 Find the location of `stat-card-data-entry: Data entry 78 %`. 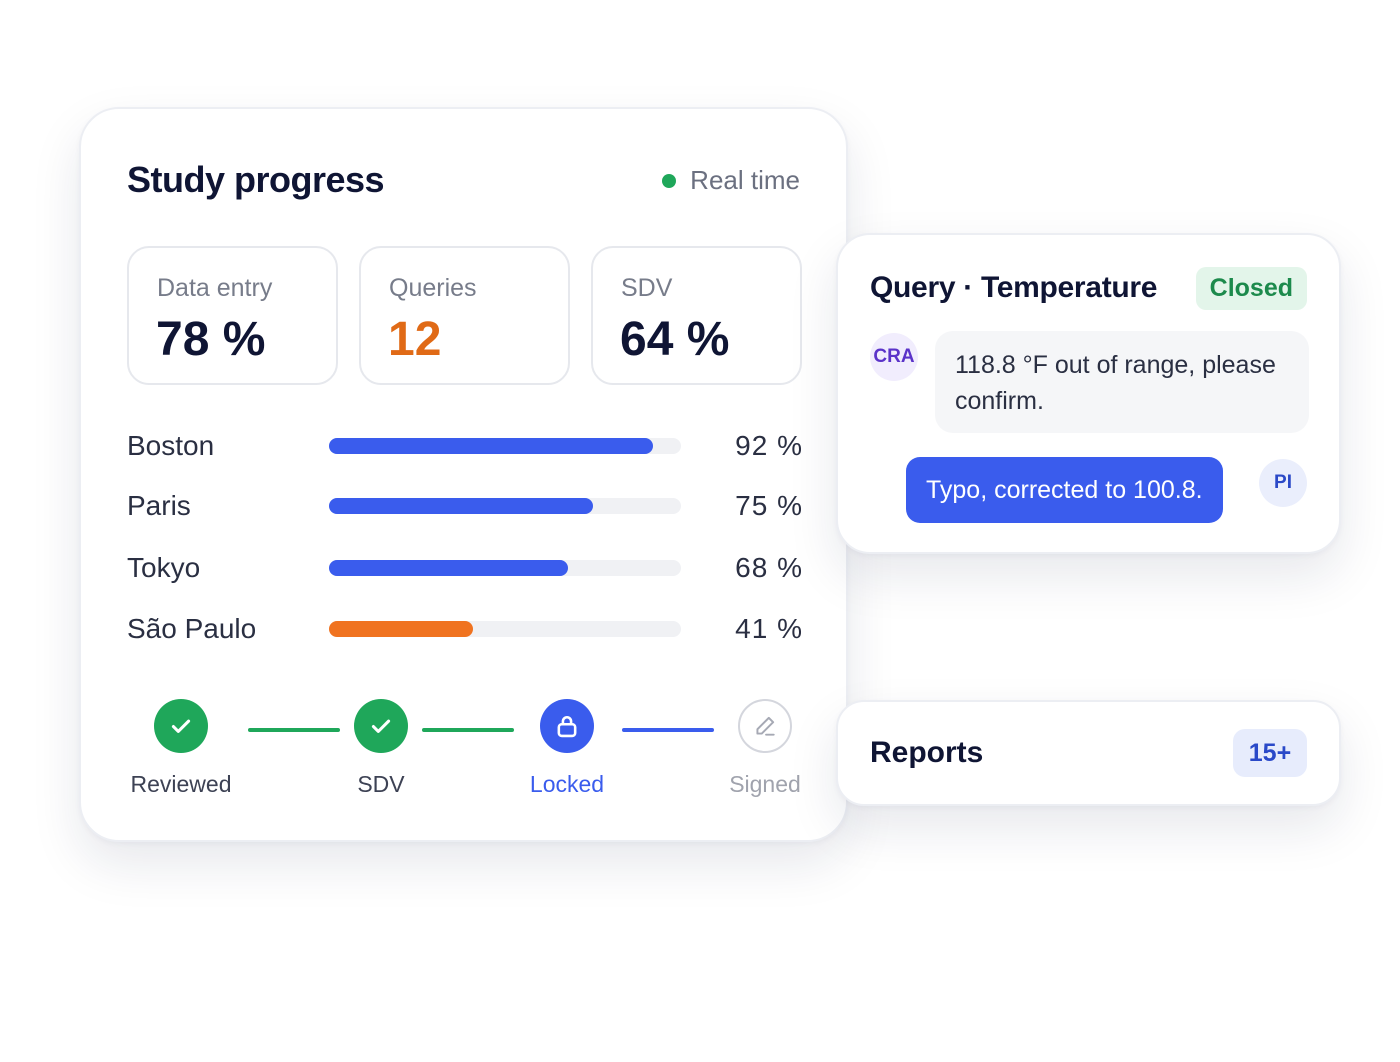

stat-card-data-entry: Data entry 78 % is located at coordinates (232, 315).